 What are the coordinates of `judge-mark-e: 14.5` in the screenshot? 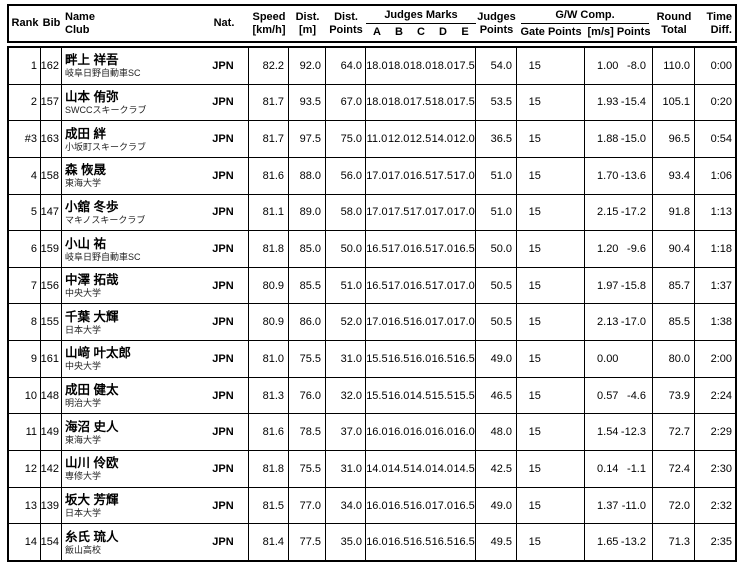 It's located at (464, 468).